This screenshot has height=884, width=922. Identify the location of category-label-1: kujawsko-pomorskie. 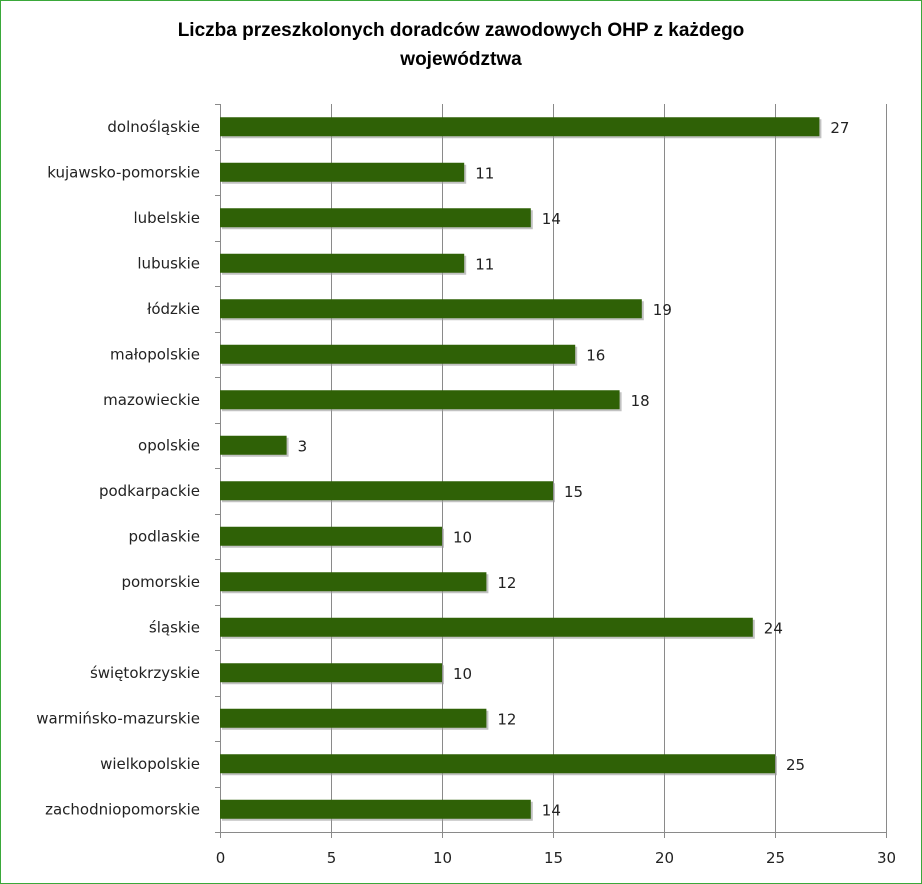
(123, 172).